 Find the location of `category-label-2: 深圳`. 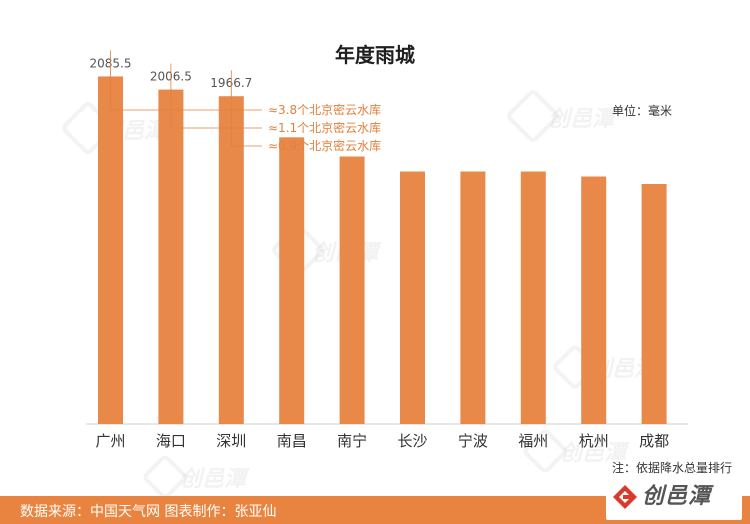

category-label-2: 深圳 is located at coordinates (231, 441).